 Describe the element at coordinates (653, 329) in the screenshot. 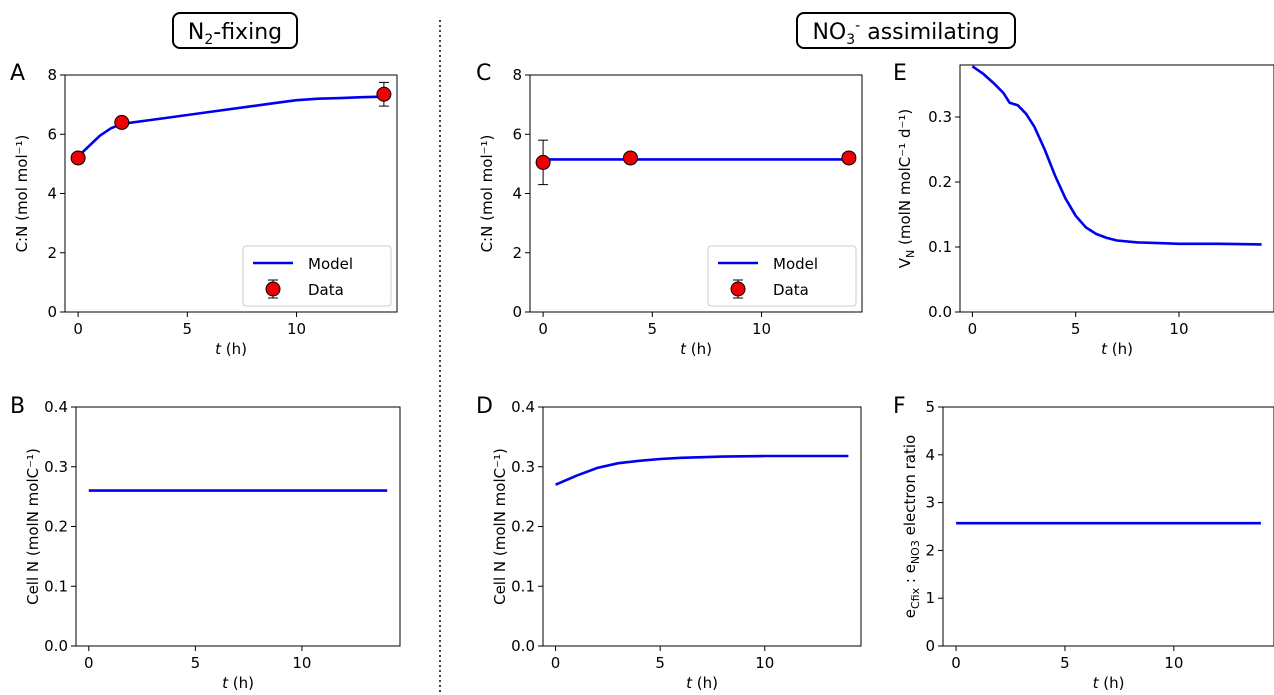

I see `panel-c-xtick-label: 5` at that location.